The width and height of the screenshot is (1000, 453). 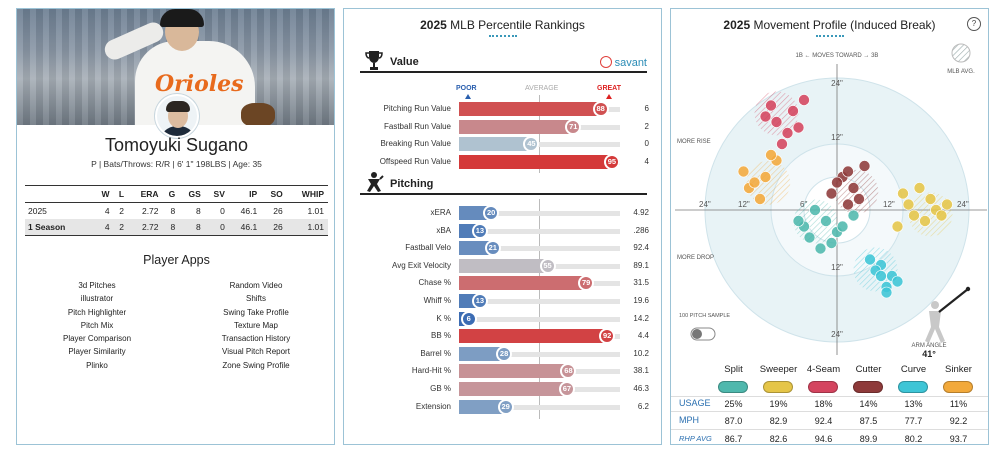 I want to click on percentile-row: Whiff % 13 19.6, so click(x=502, y=301).